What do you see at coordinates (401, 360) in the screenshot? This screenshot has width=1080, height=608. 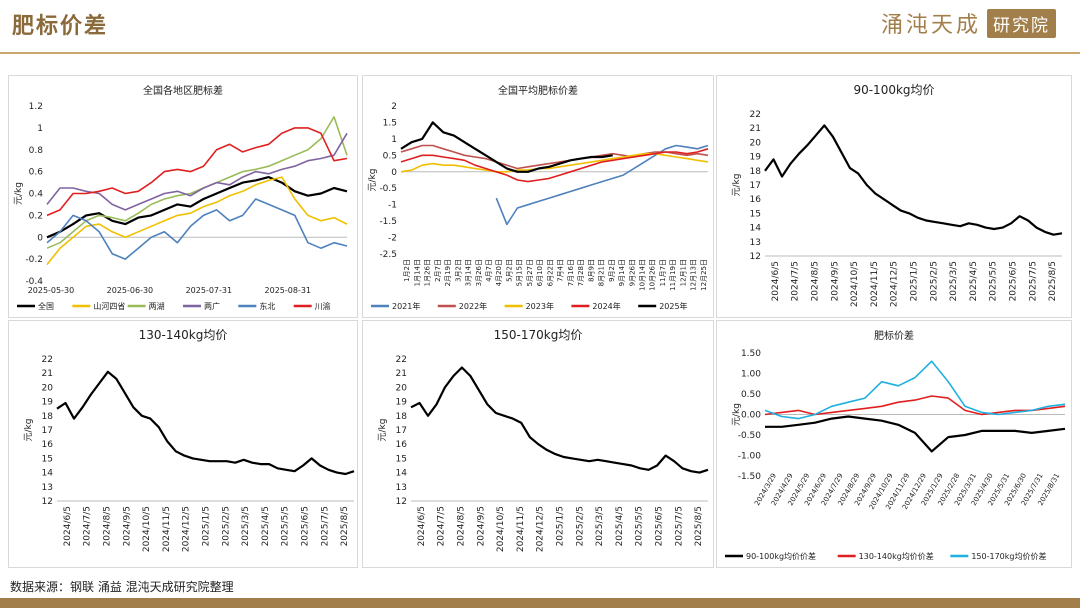 I see `y-tick-label: 22` at bounding box center [401, 360].